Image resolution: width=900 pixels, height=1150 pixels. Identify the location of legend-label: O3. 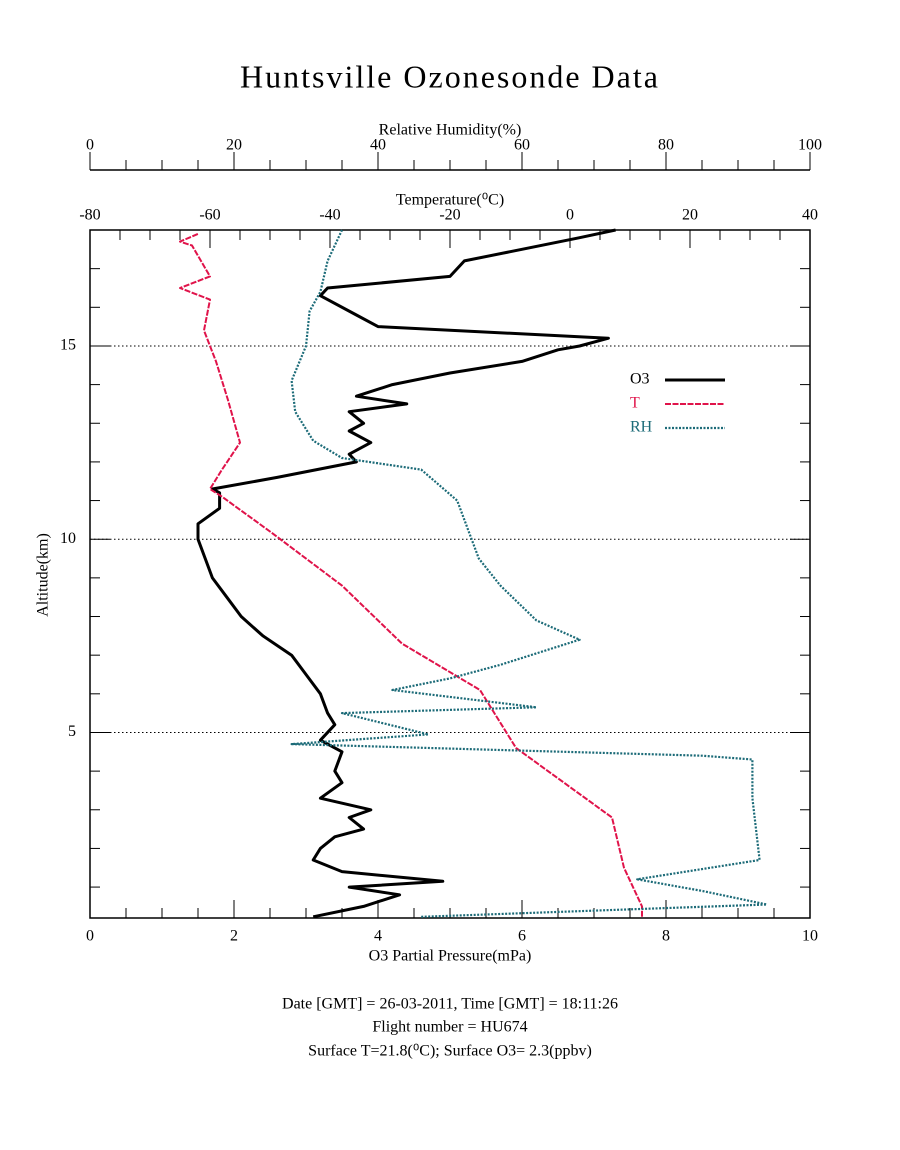
(640, 379).